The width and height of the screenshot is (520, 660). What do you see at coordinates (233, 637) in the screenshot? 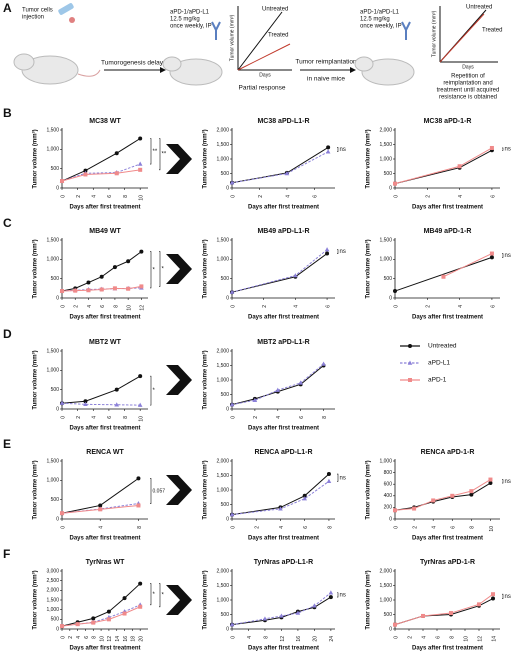
I see `x-tick-label: 0` at bounding box center [233, 637].